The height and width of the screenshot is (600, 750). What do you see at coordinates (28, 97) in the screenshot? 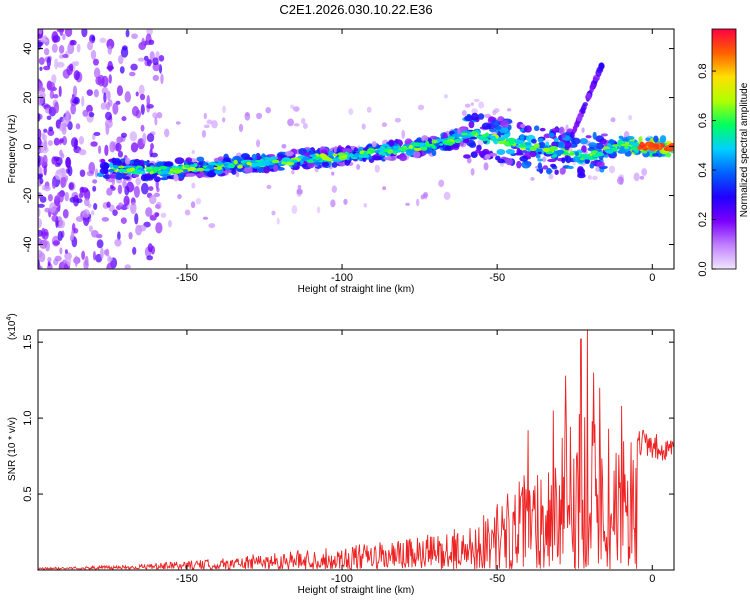
I see `y-tick-label: 20` at bounding box center [28, 97].